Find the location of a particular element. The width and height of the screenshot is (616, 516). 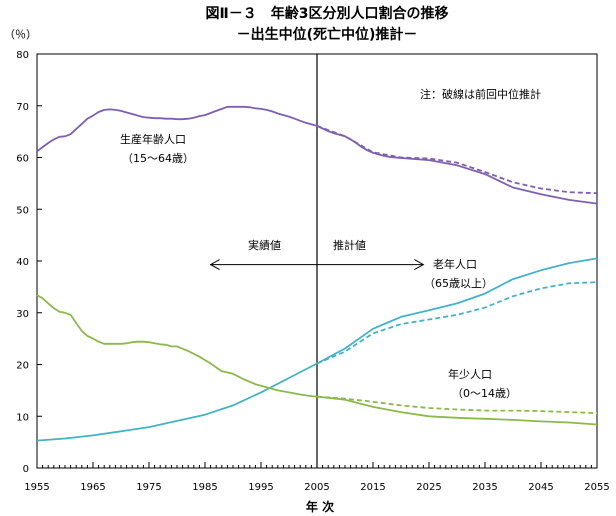

x-tick-label: 1975 is located at coordinates (148, 487).